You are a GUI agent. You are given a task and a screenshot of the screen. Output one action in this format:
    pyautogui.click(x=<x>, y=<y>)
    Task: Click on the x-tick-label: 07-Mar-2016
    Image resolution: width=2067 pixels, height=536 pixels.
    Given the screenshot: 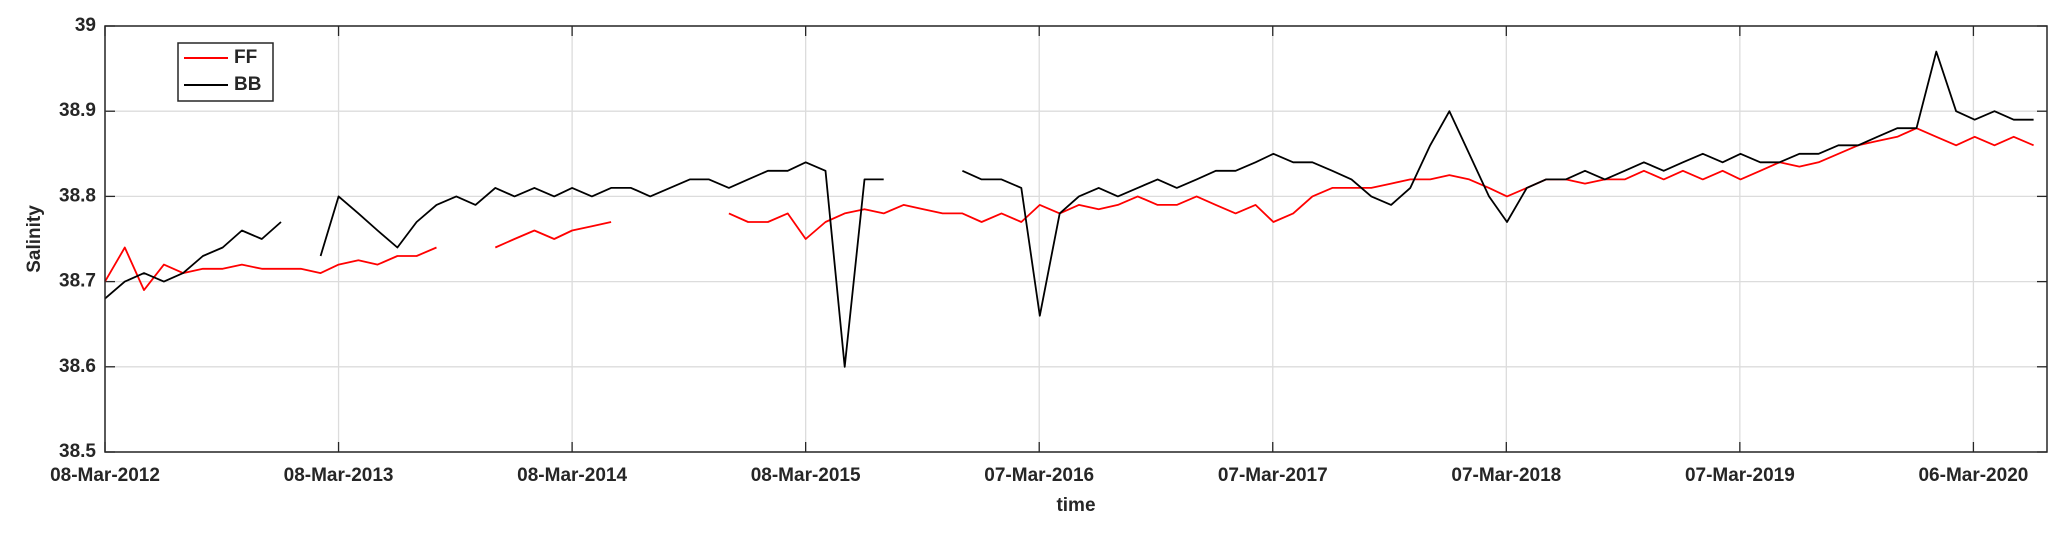 What is the action you would take?
    pyautogui.click(x=1039, y=475)
    